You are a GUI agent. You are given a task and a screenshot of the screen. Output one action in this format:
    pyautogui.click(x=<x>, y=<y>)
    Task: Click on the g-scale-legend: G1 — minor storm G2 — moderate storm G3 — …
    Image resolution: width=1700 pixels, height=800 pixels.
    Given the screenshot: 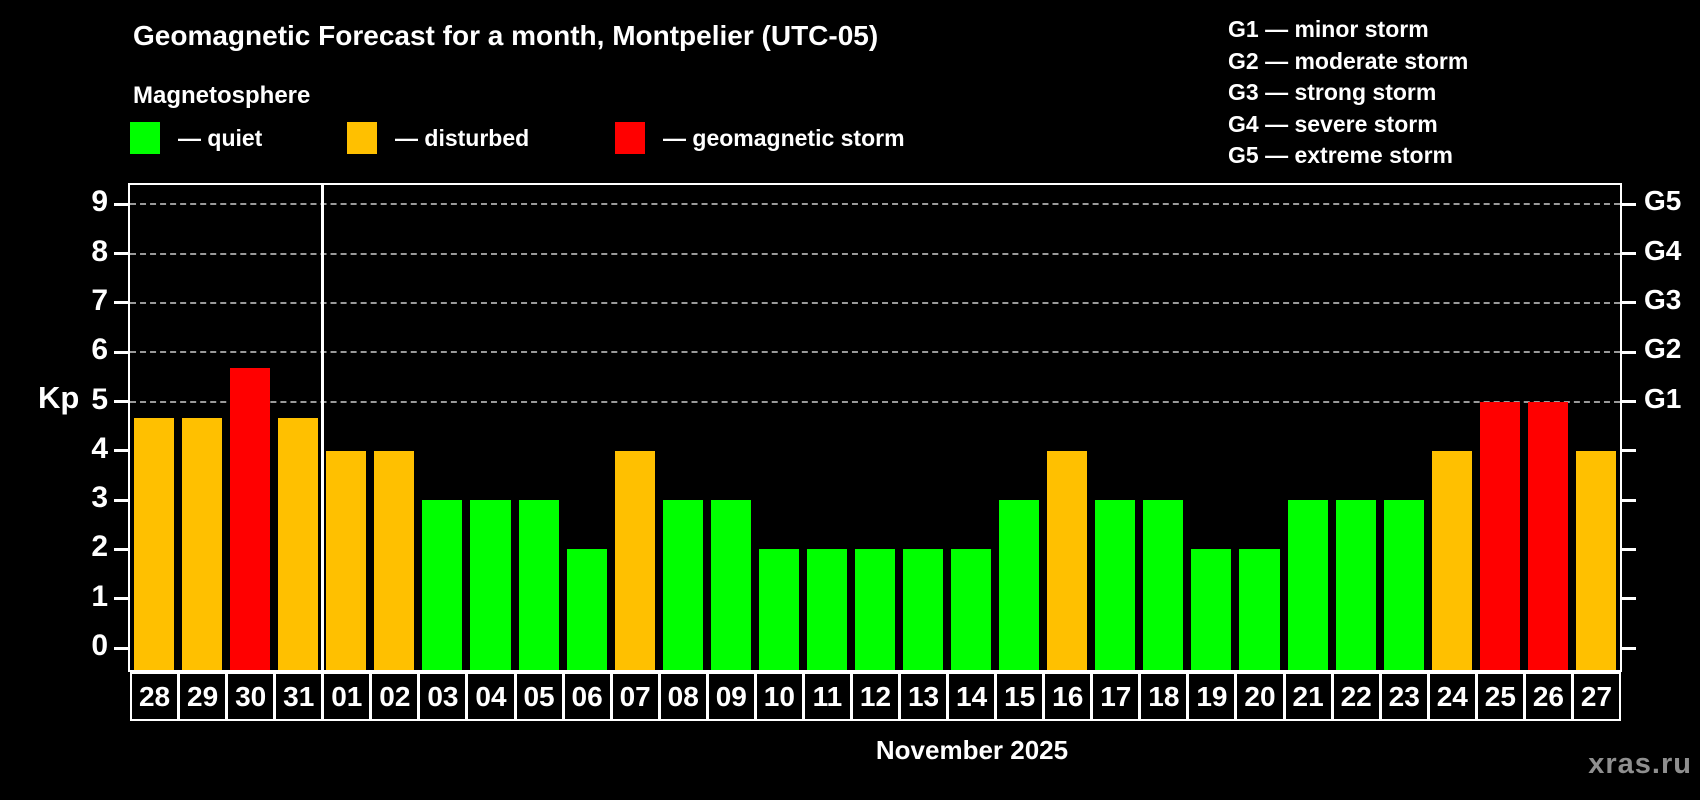 What is the action you would take?
    pyautogui.click(x=1348, y=93)
    